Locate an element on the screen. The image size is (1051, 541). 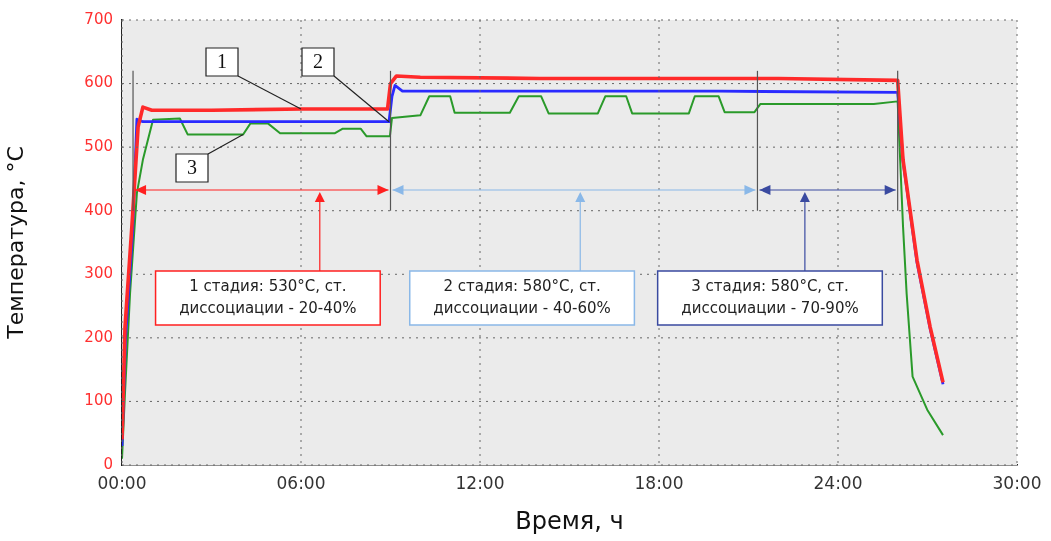
y-tick-label: 0 is located at coordinates (108, 463).